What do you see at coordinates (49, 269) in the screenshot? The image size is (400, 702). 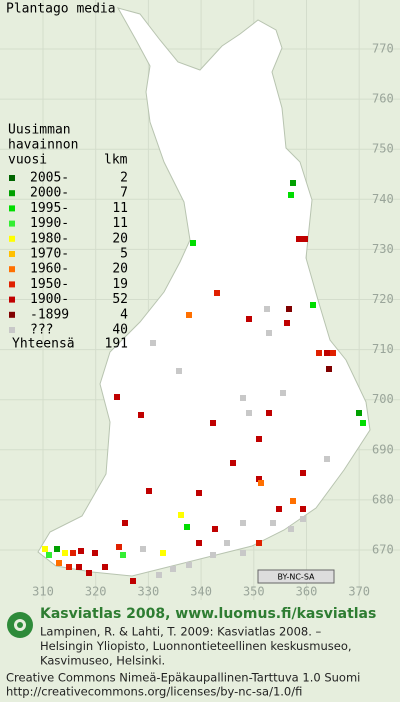 I see `legend-label: 1960-` at bounding box center [49, 269].